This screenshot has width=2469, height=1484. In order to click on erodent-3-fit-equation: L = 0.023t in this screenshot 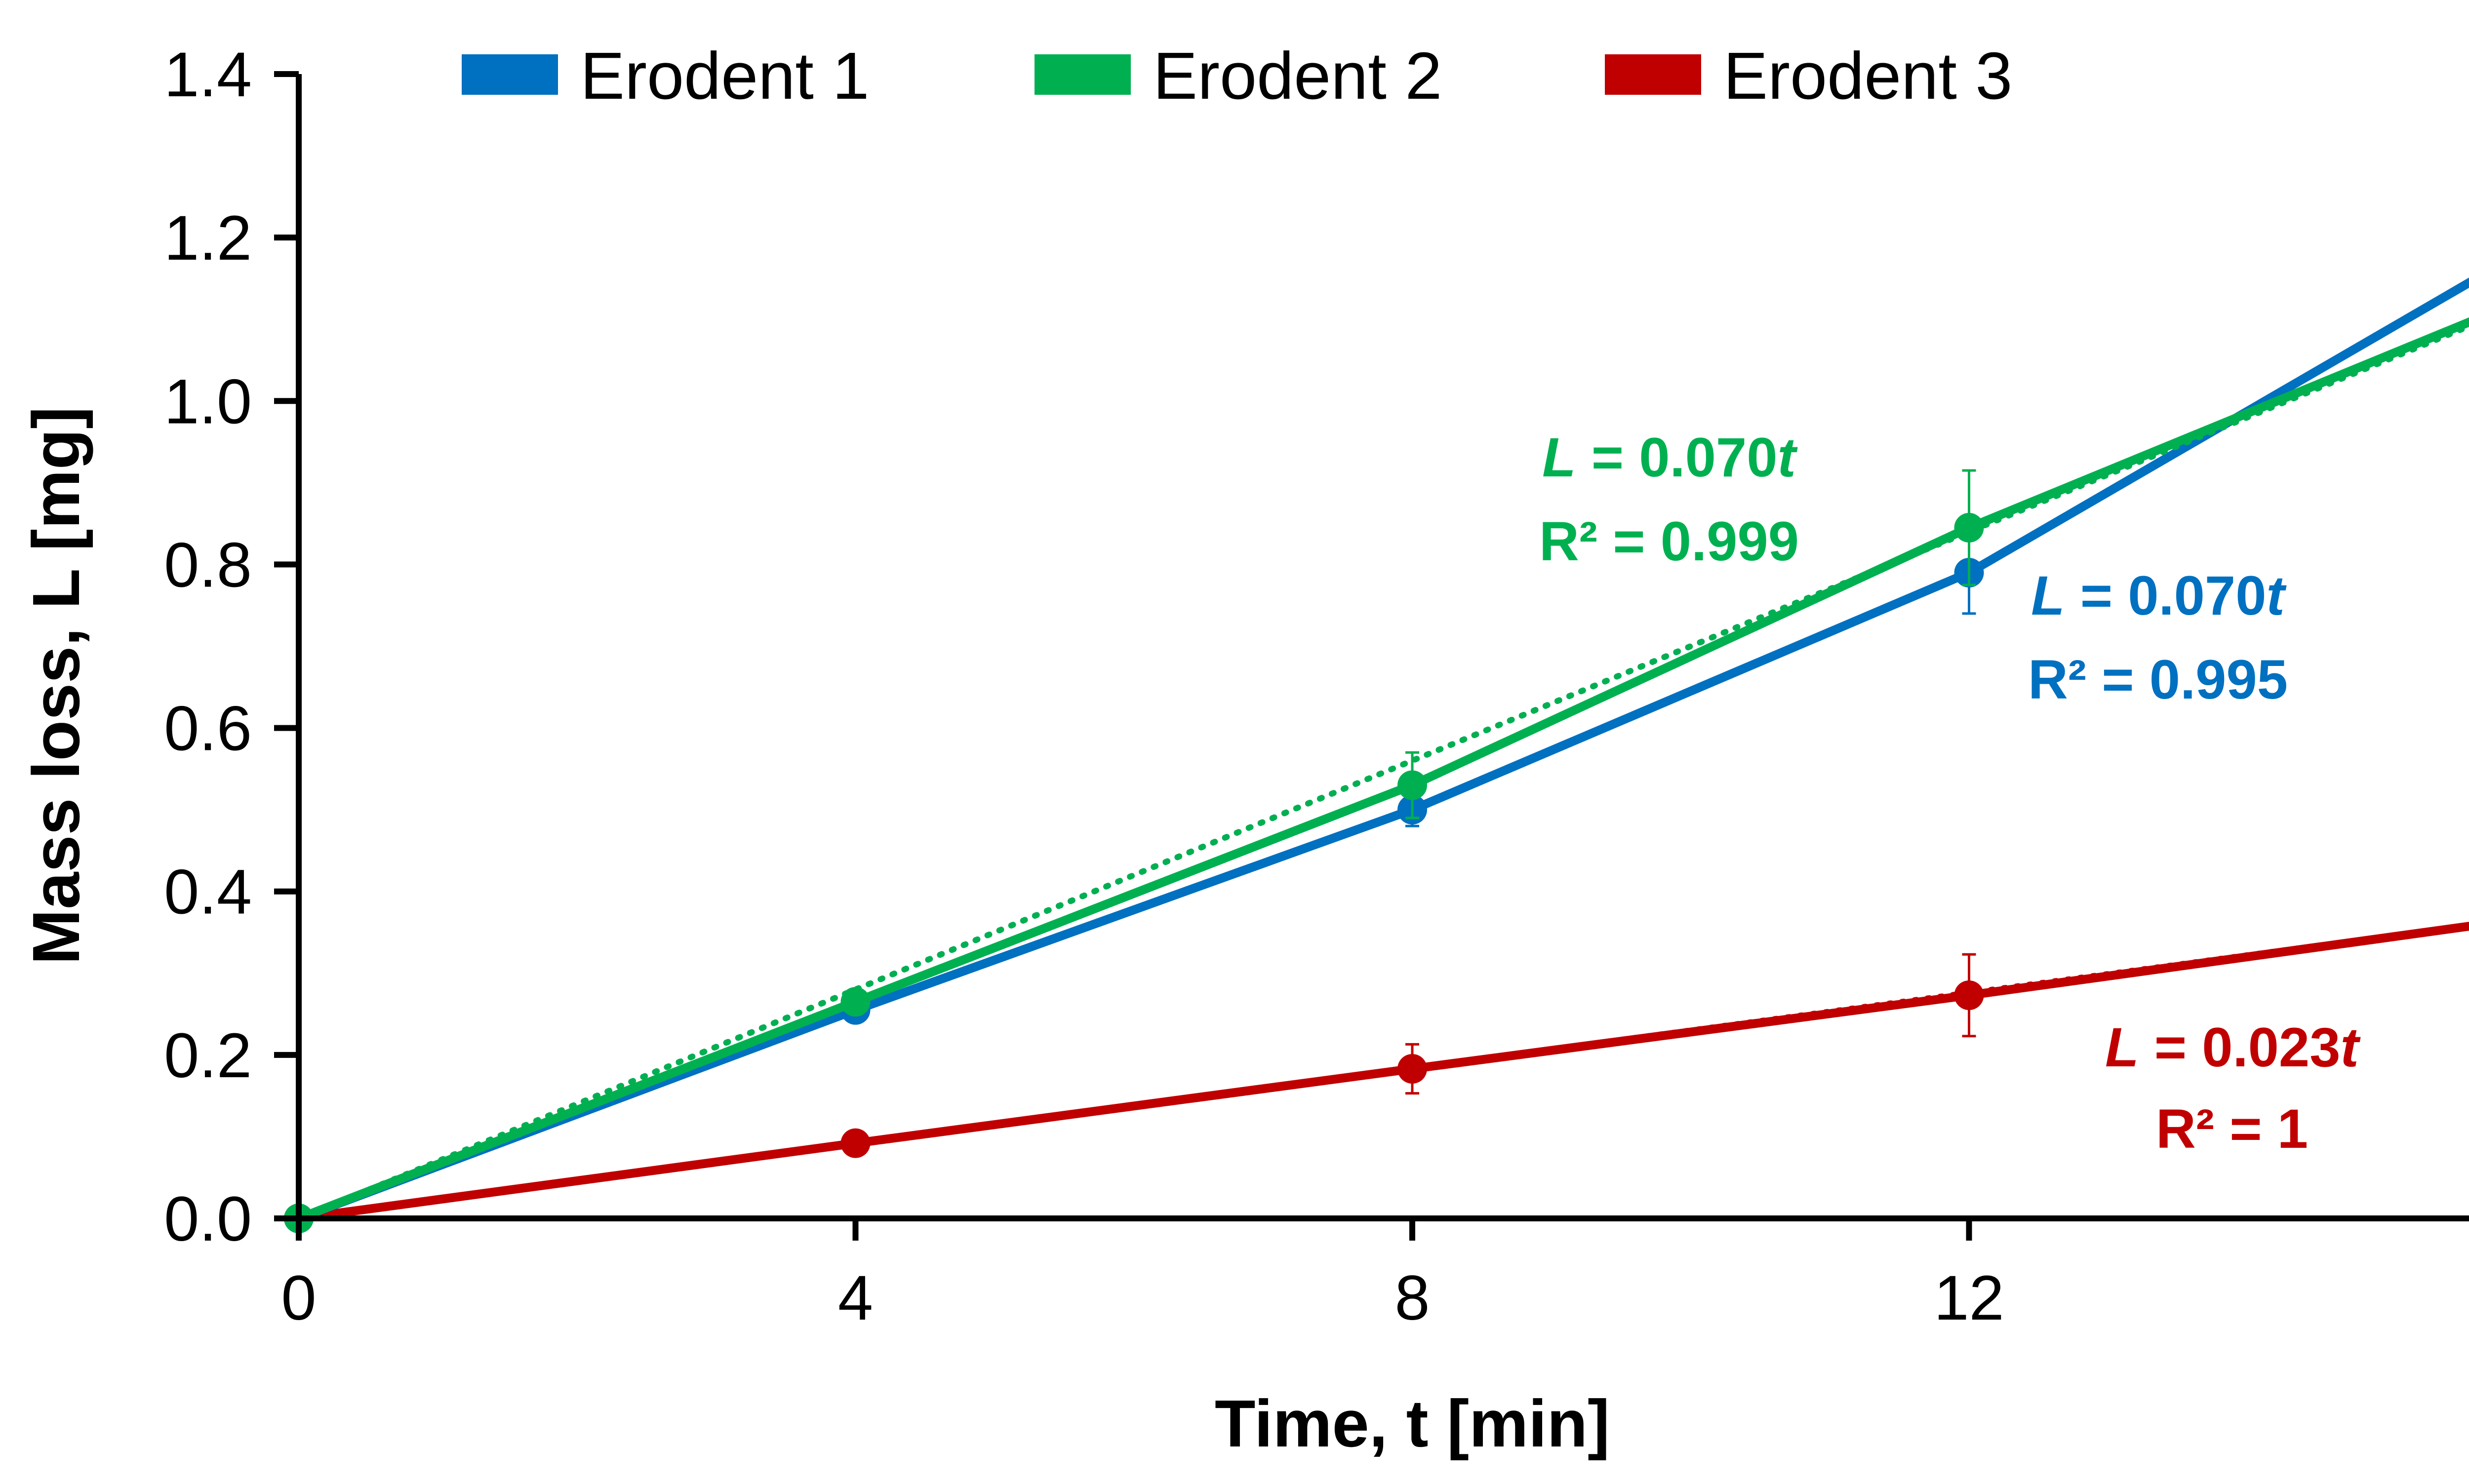, I will do `click(2233, 1047)`.